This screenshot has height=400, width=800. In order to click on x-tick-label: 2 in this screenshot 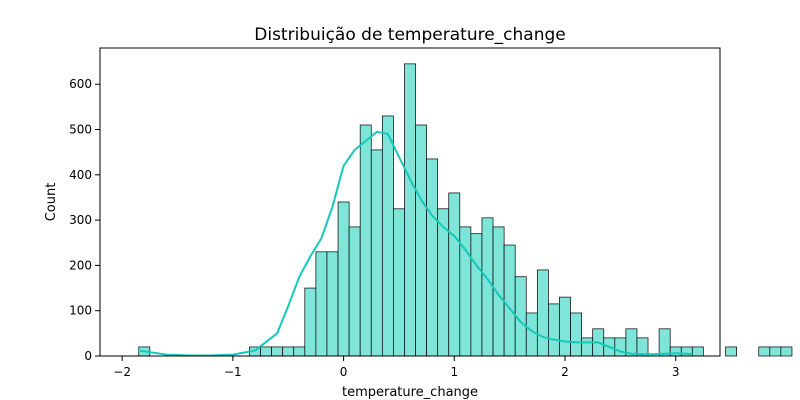, I will do `click(565, 372)`.